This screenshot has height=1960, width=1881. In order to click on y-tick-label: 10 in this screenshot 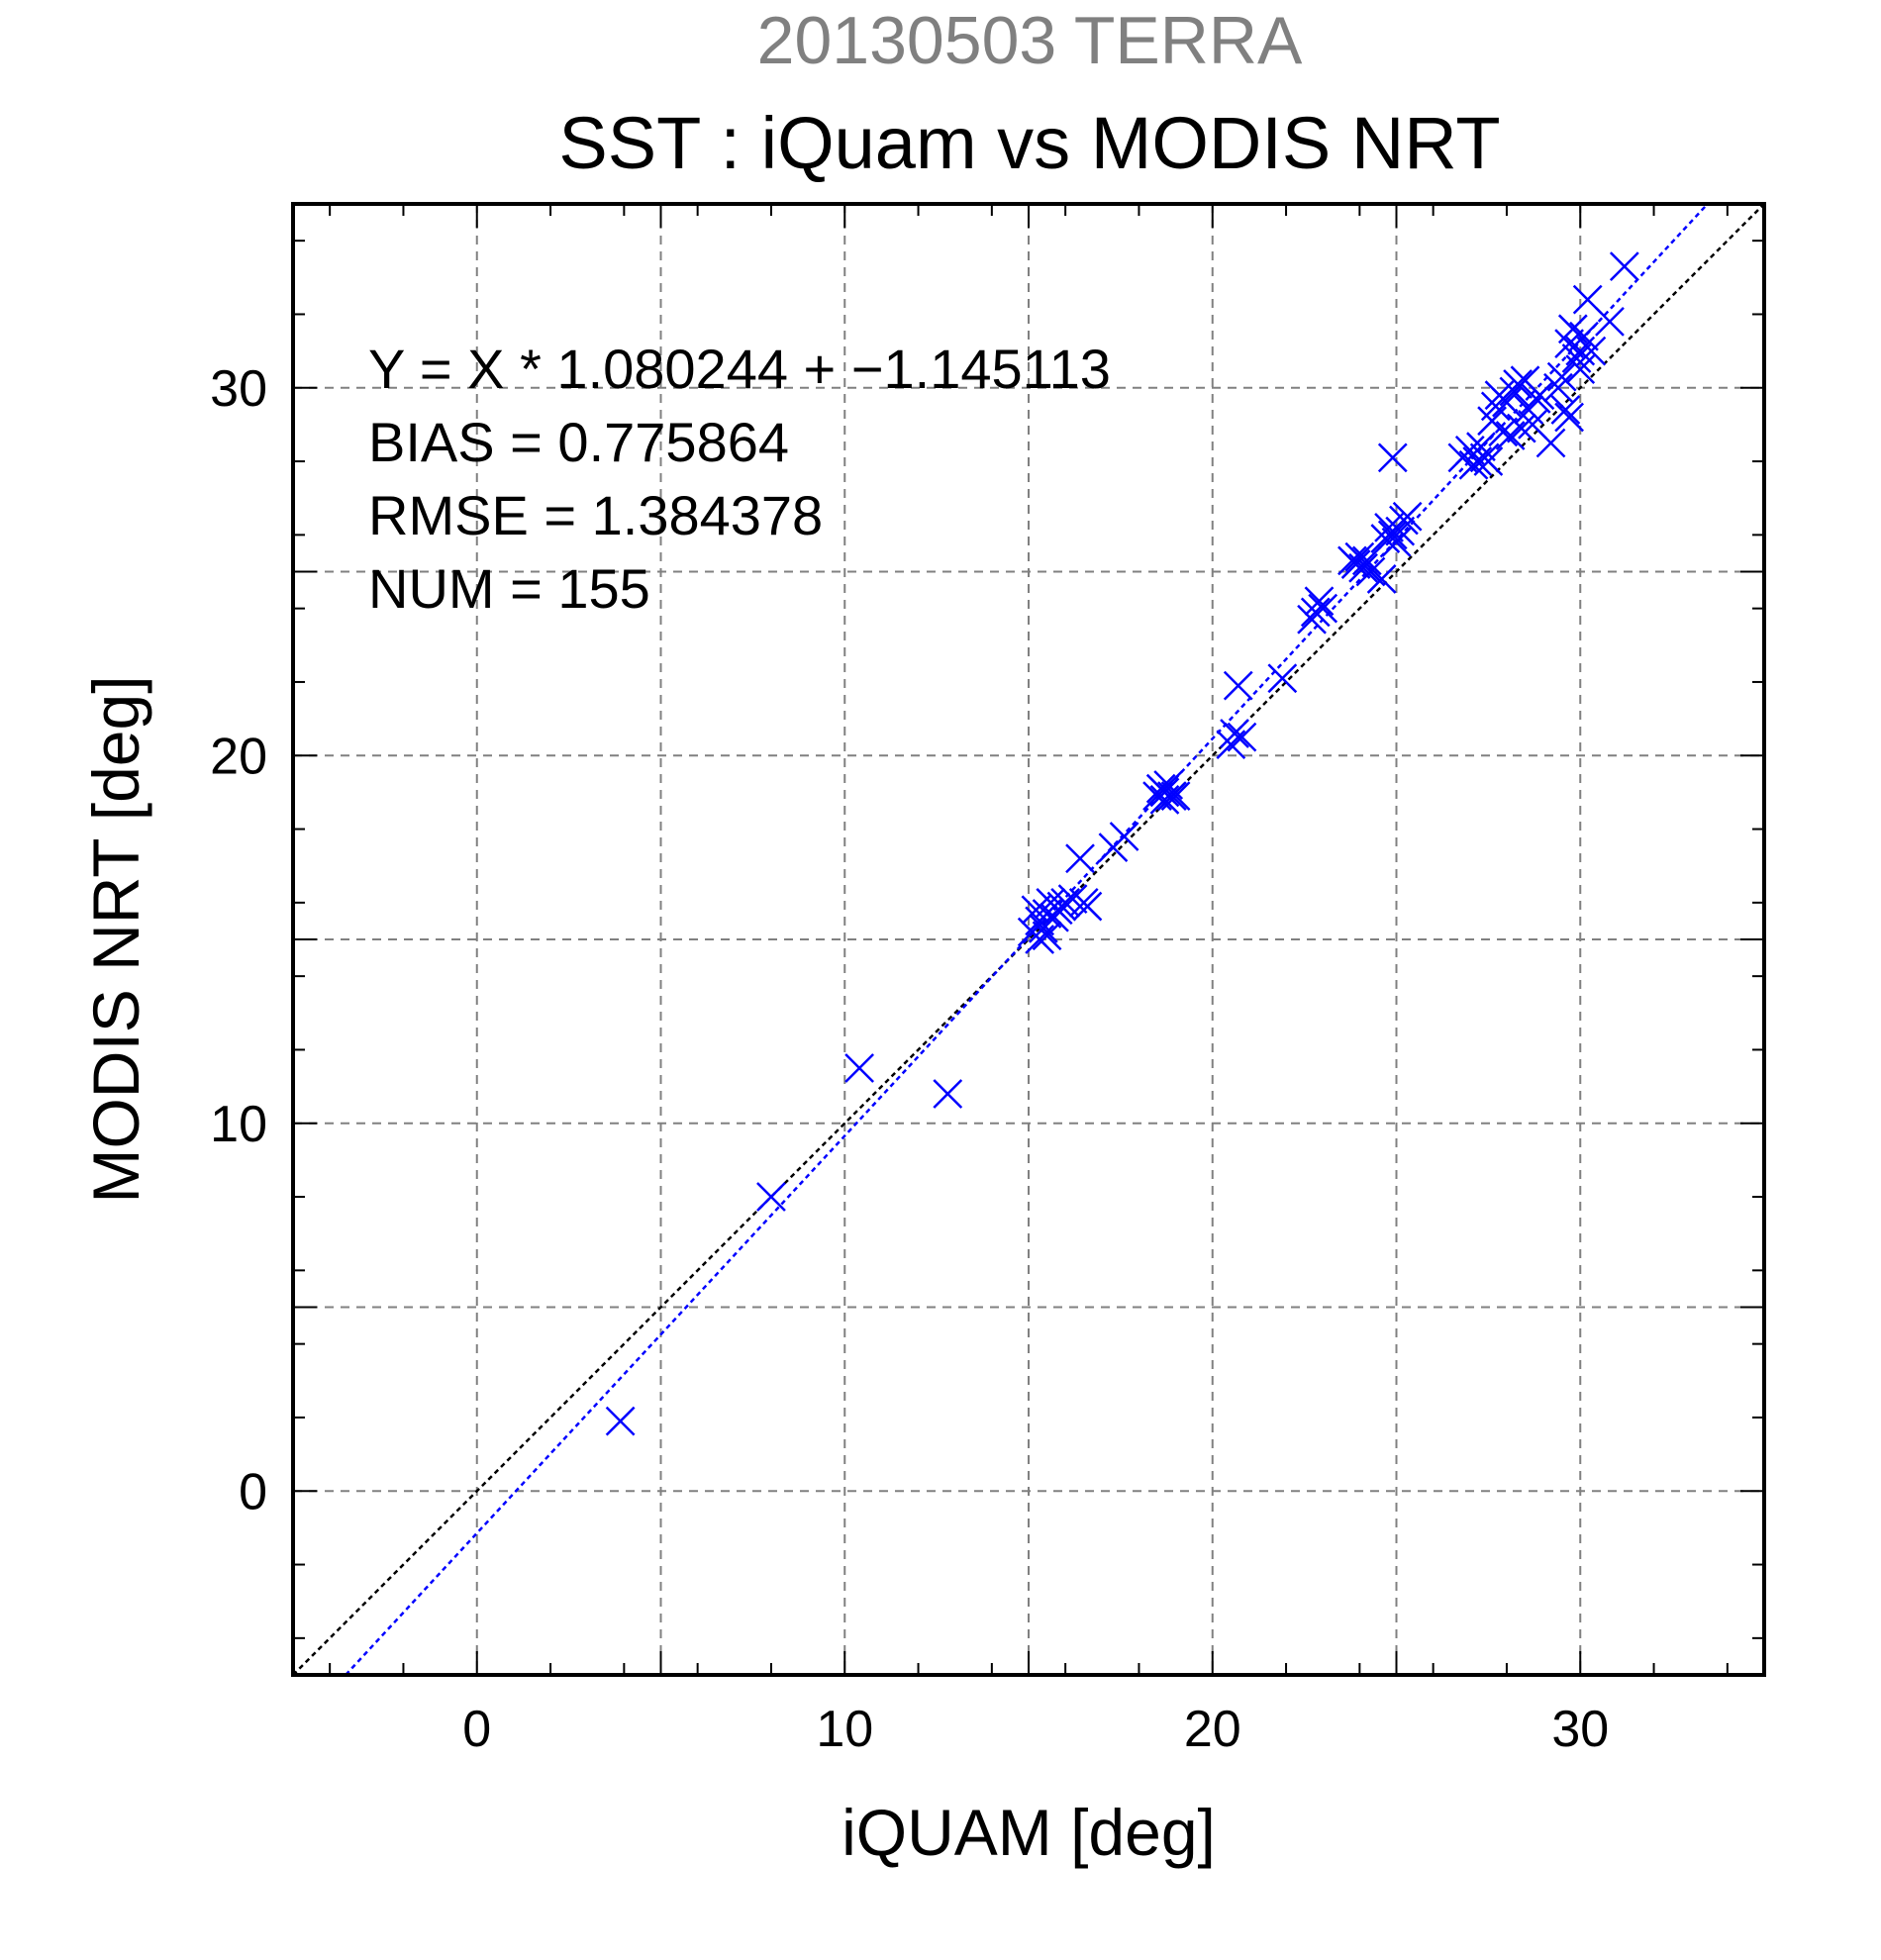, I will do `click(239, 1124)`.